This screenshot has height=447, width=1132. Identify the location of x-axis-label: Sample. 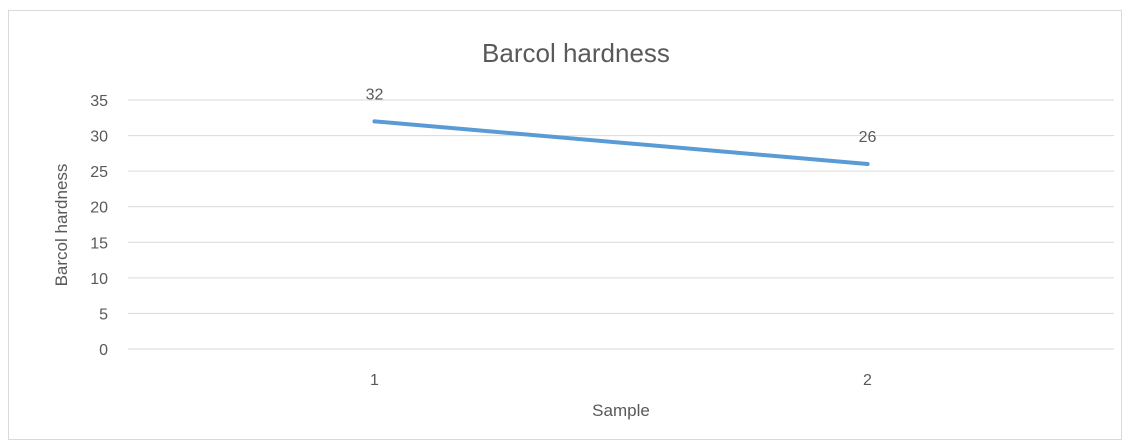
(621, 410).